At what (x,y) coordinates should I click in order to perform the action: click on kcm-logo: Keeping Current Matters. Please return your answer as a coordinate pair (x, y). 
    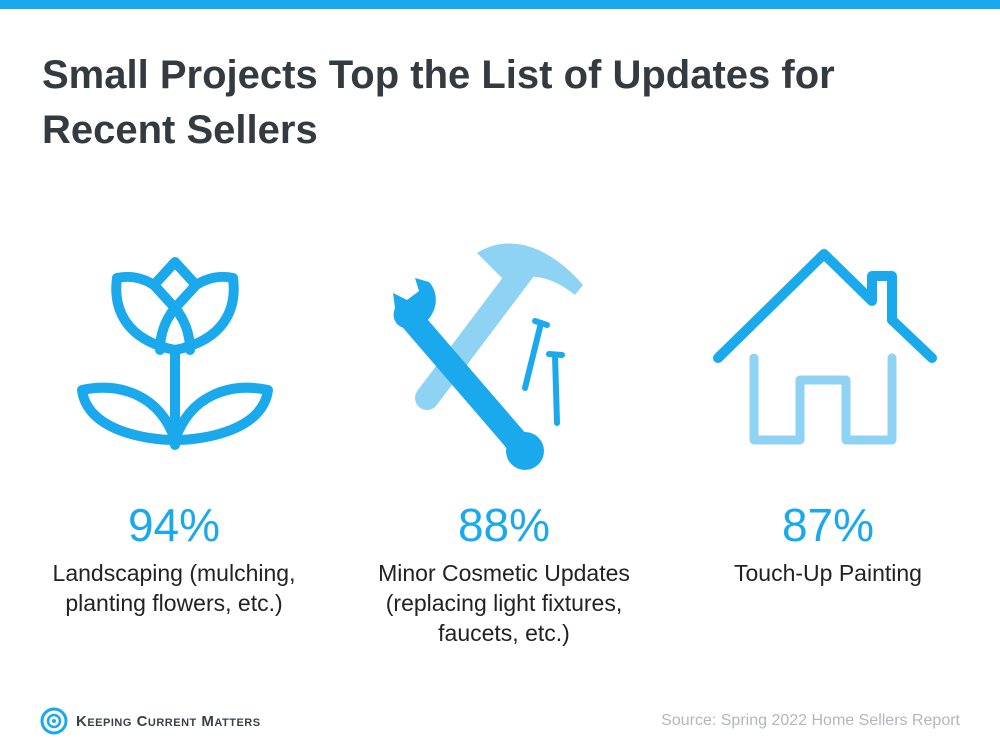
    Looking at the image, I should click on (150, 721).